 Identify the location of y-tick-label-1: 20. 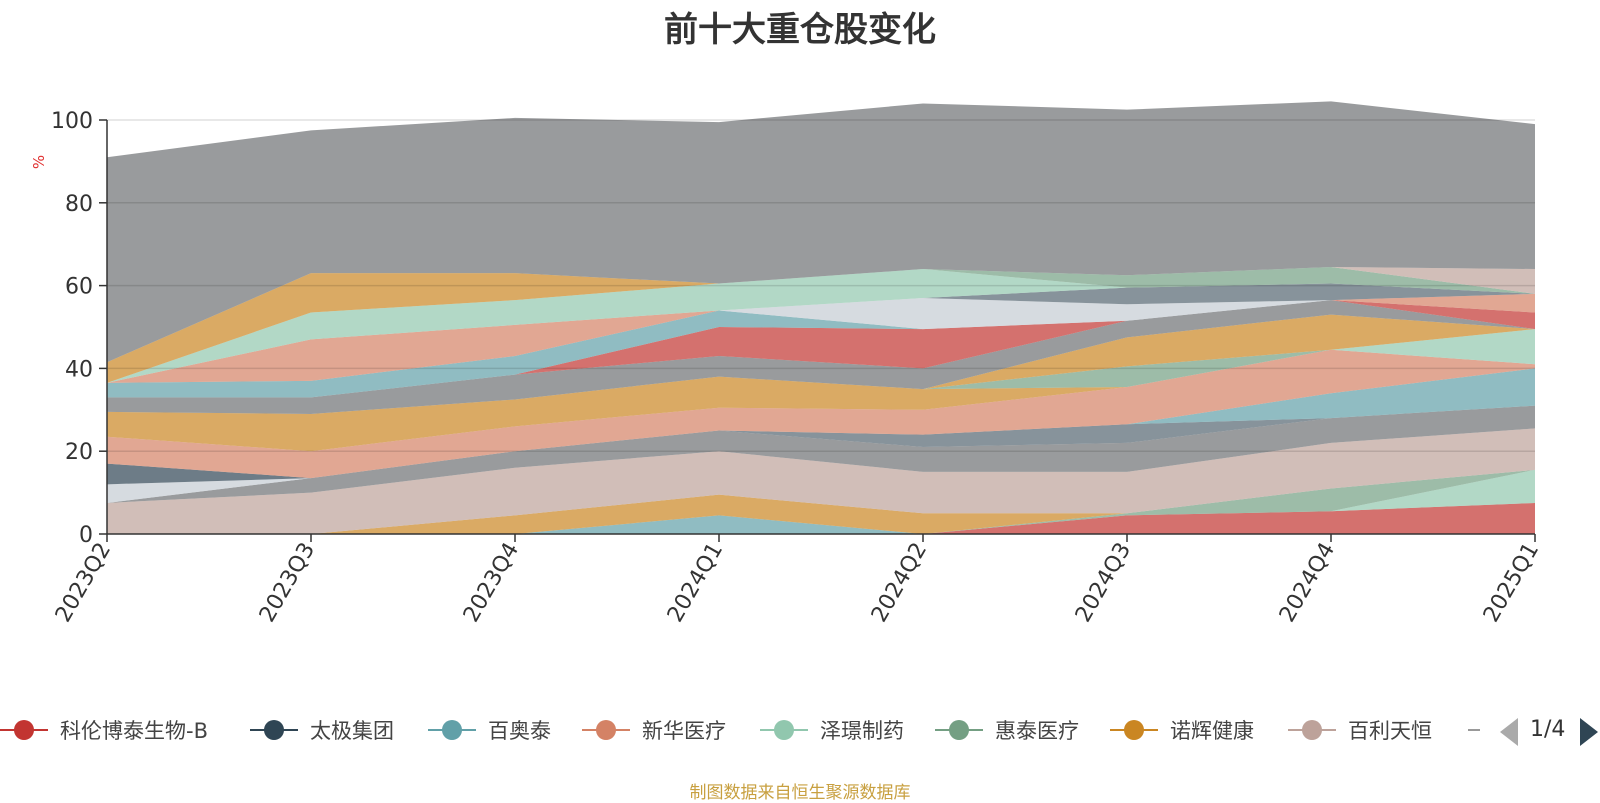
(79, 452).